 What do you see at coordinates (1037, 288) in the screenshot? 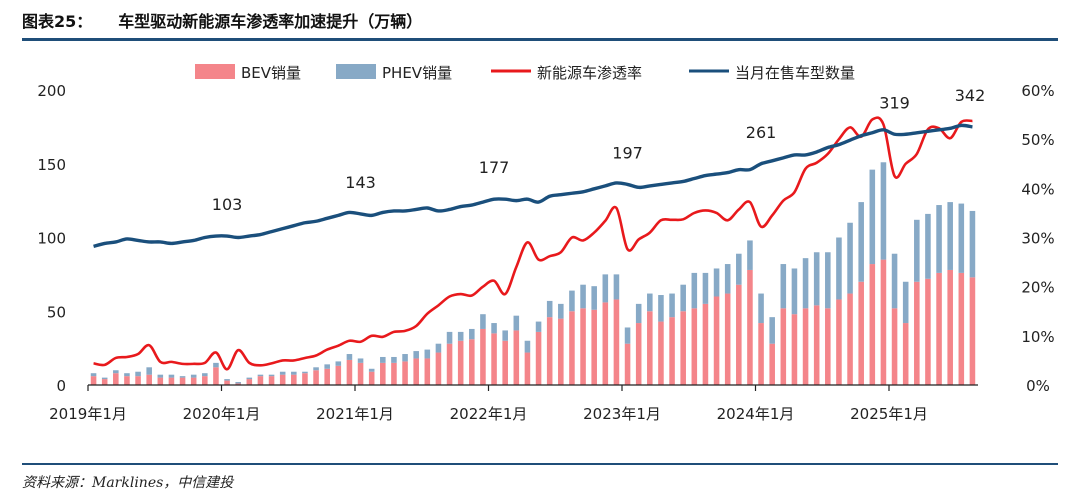
I see `y-right-tick-label: 20%` at bounding box center [1037, 288].